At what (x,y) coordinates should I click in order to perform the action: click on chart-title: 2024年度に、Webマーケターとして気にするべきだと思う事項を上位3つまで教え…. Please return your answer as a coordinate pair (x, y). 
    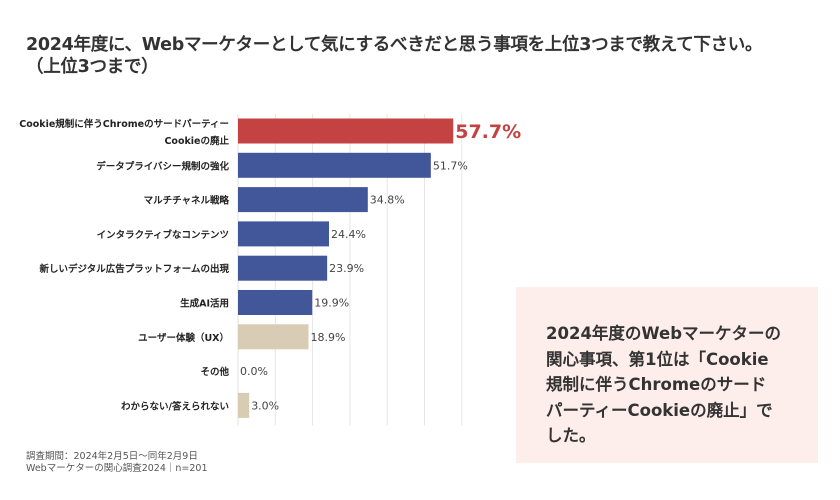
    Looking at the image, I should click on (394, 56).